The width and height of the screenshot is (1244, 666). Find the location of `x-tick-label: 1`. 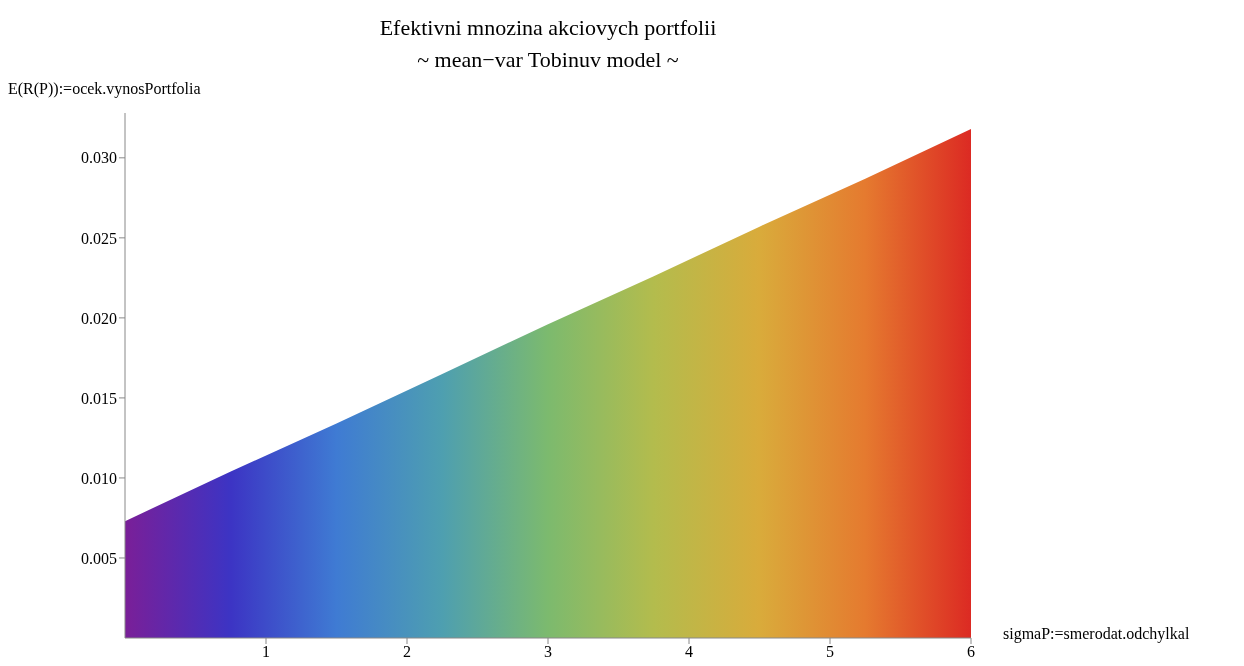

x-tick-label: 1 is located at coordinates (266, 652).